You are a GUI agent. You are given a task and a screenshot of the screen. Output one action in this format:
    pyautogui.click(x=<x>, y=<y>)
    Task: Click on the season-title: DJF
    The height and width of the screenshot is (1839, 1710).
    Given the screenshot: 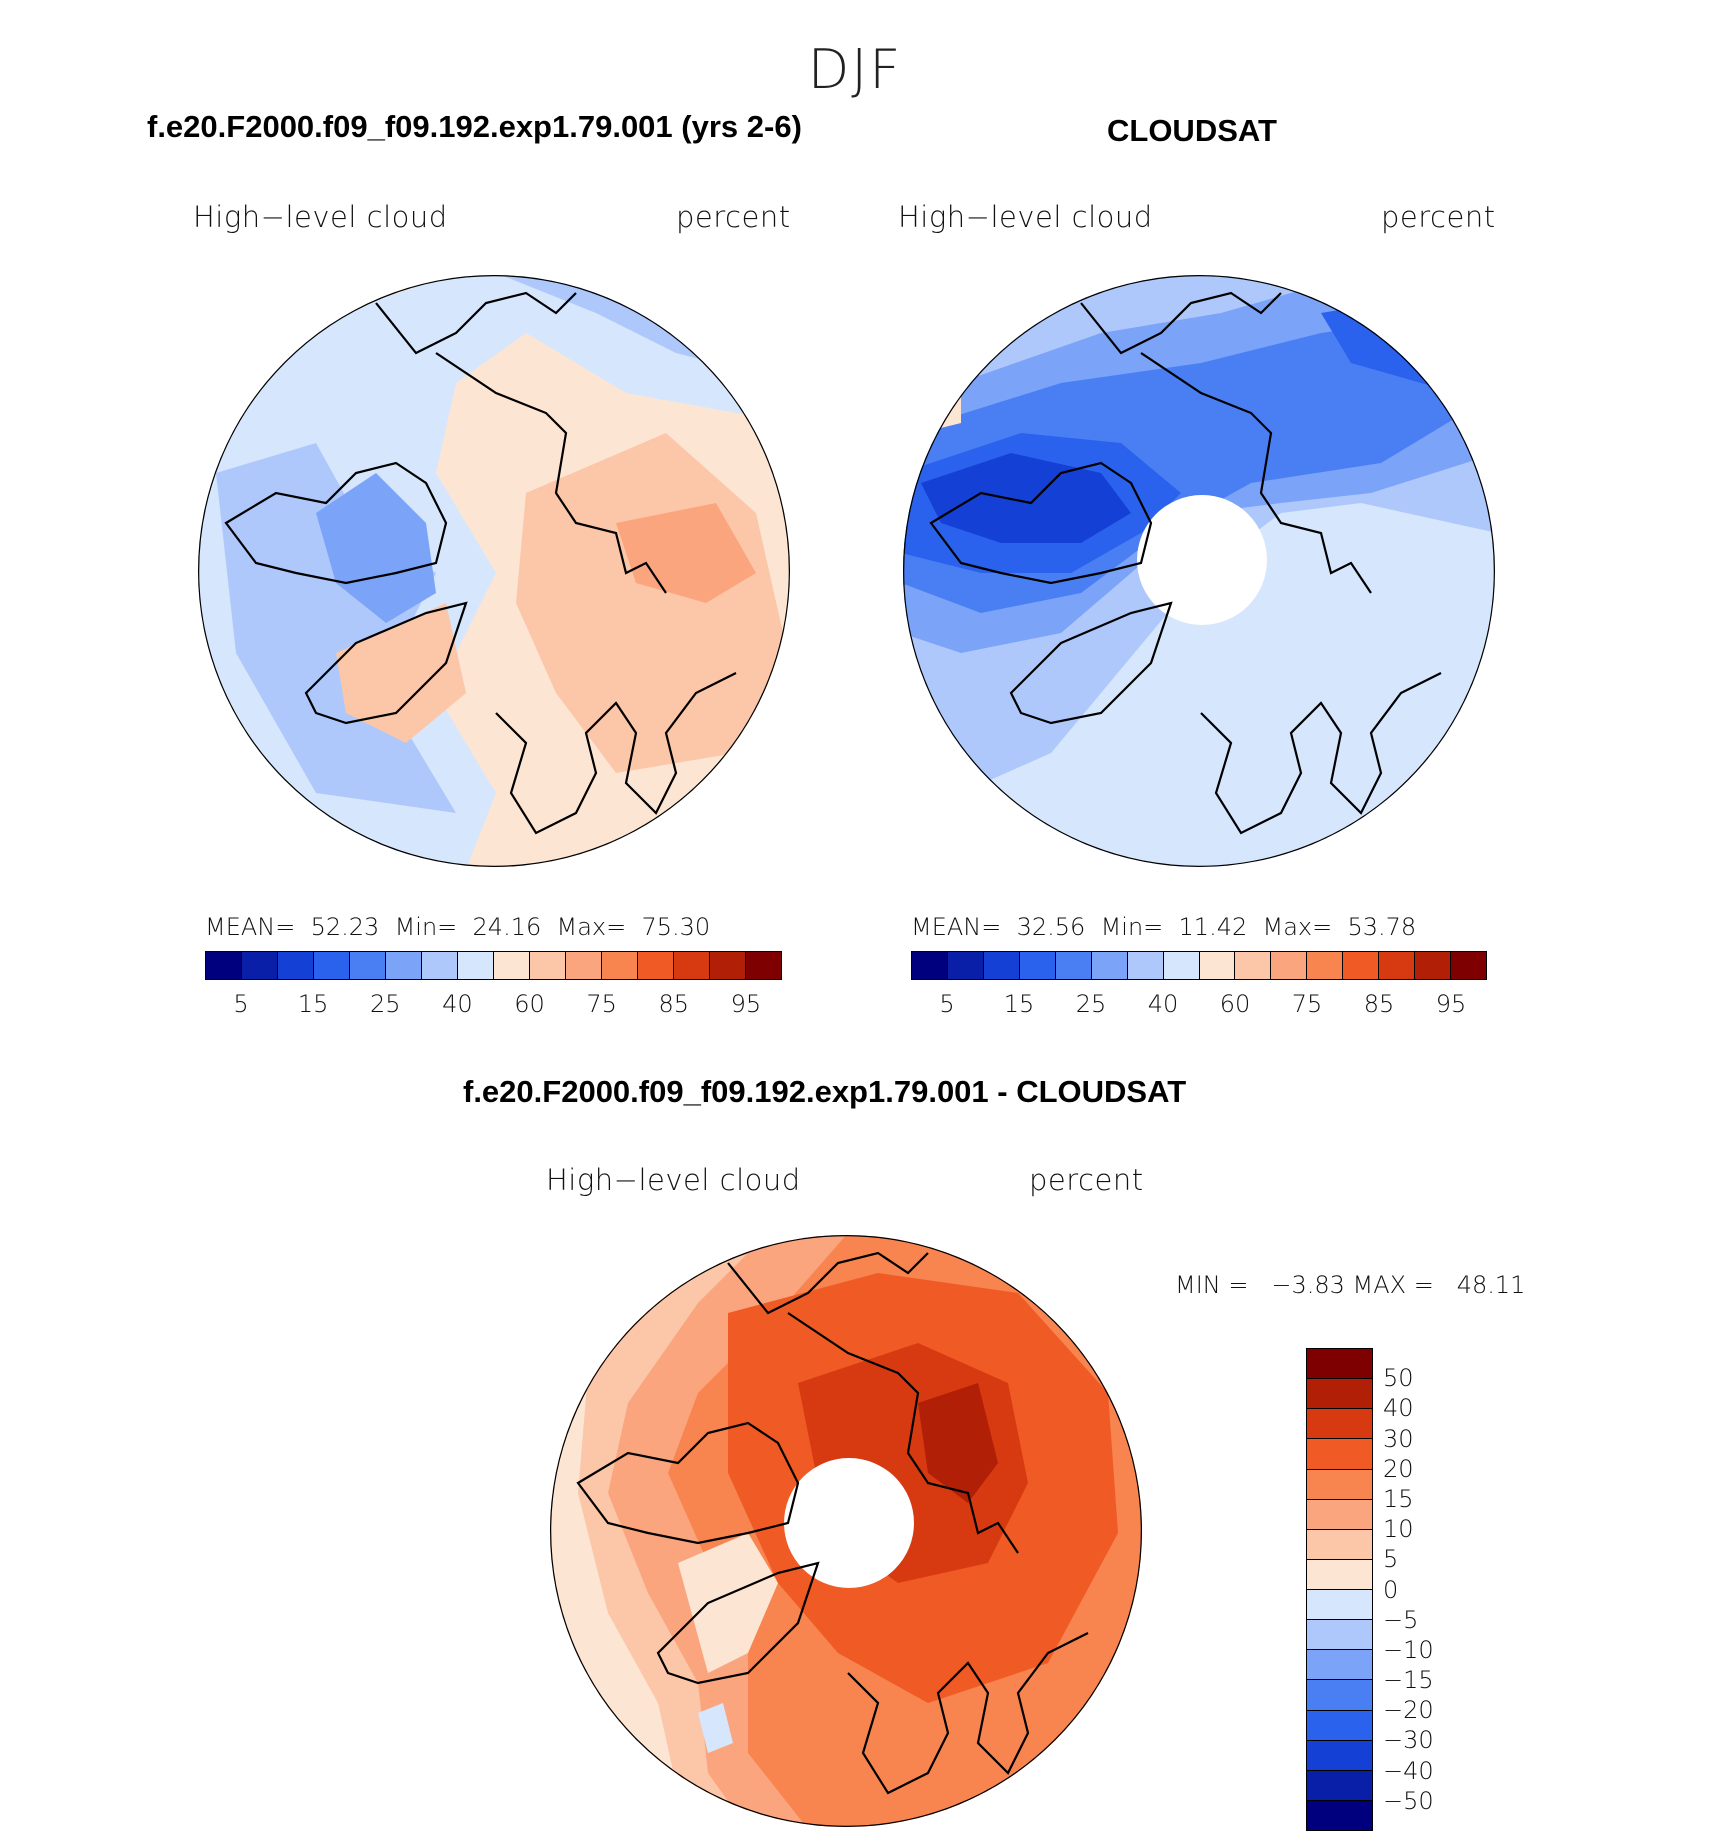 What is the action you would take?
    pyautogui.click(x=855, y=69)
    